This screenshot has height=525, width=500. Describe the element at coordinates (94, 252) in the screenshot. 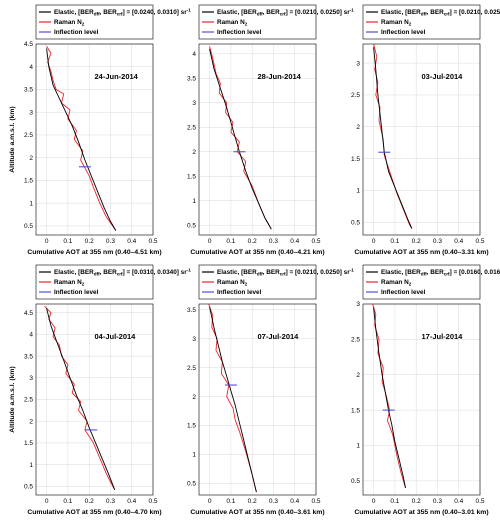

I see `x-axis-title: Cumulative AOT at 355 nm (0.40–4.51 km)` at that location.